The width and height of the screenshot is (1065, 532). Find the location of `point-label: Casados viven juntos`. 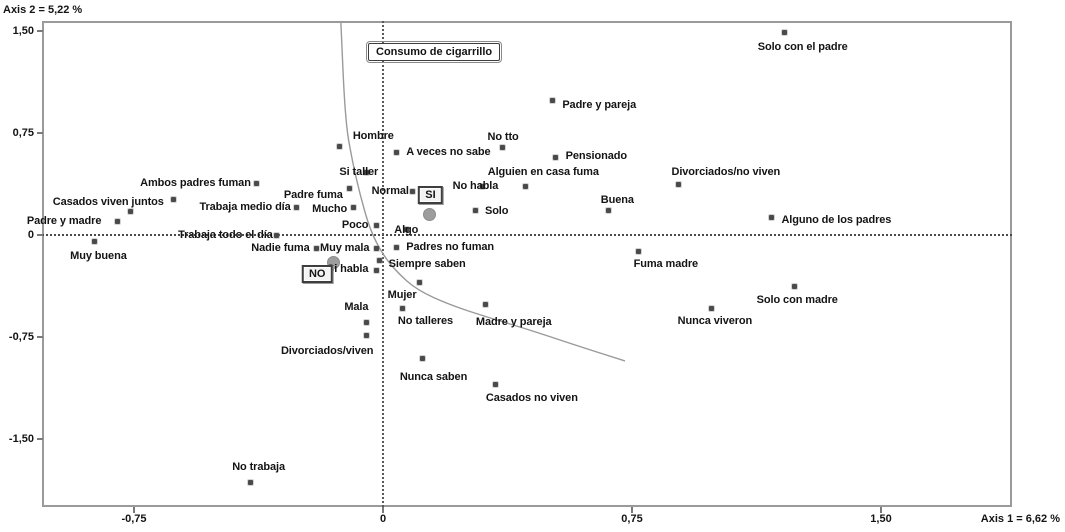

point-label: Casados viven juntos is located at coordinates (108, 201).